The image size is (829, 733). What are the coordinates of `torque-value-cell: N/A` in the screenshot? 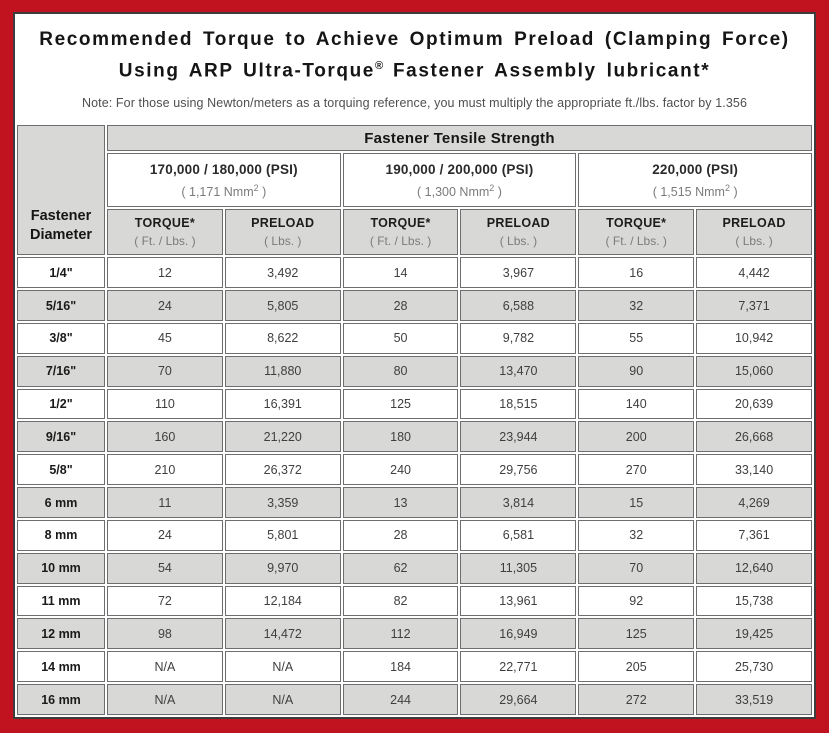 It's located at (165, 667).